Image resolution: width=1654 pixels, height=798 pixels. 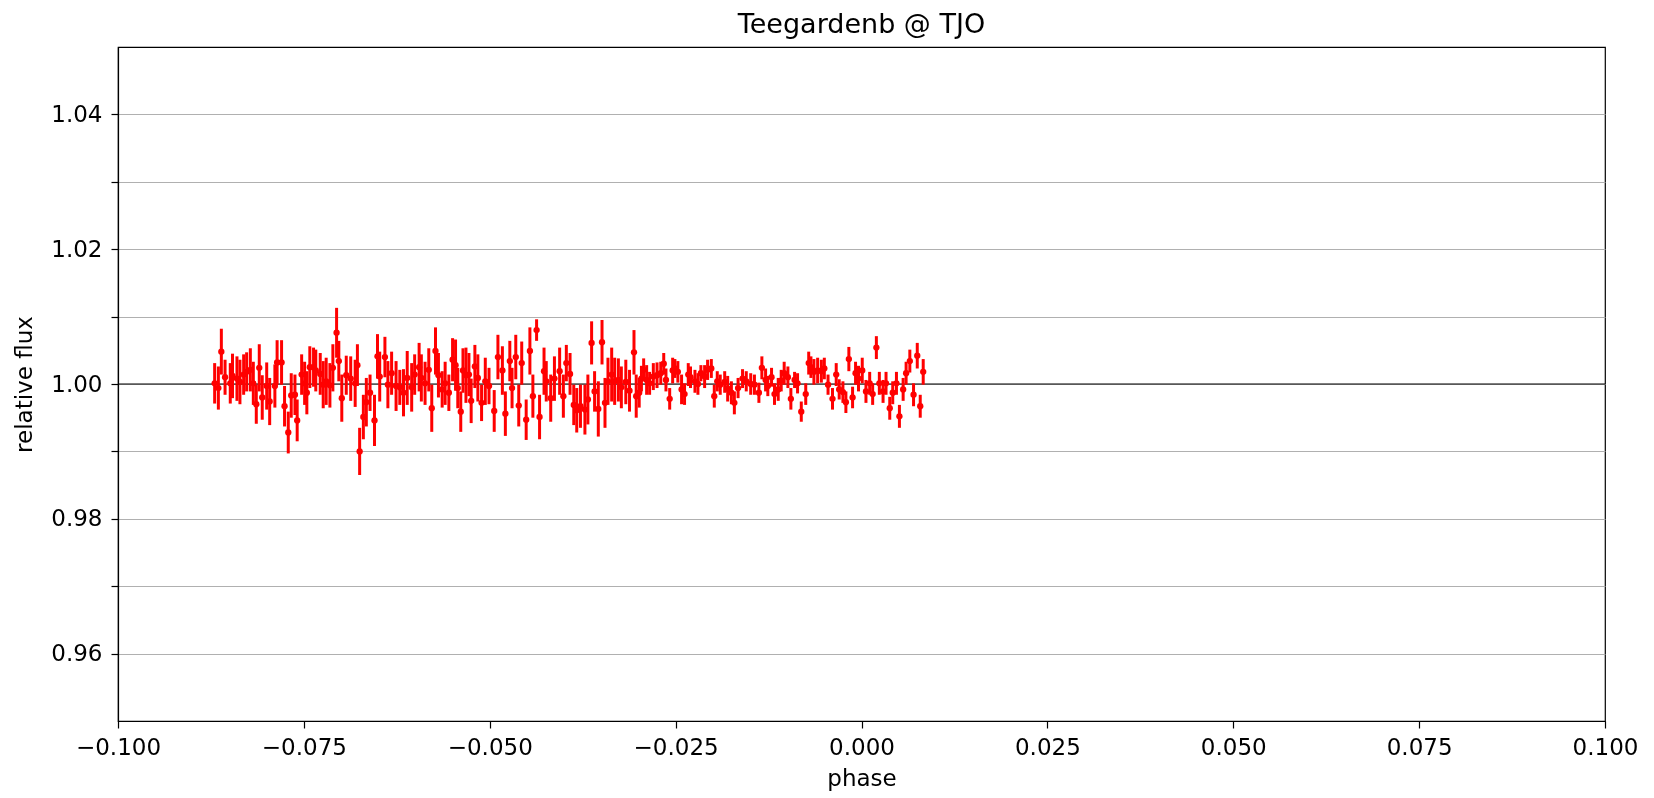 What do you see at coordinates (304, 746) in the screenshot?
I see `x-tick-label: −0.075` at bounding box center [304, 746].